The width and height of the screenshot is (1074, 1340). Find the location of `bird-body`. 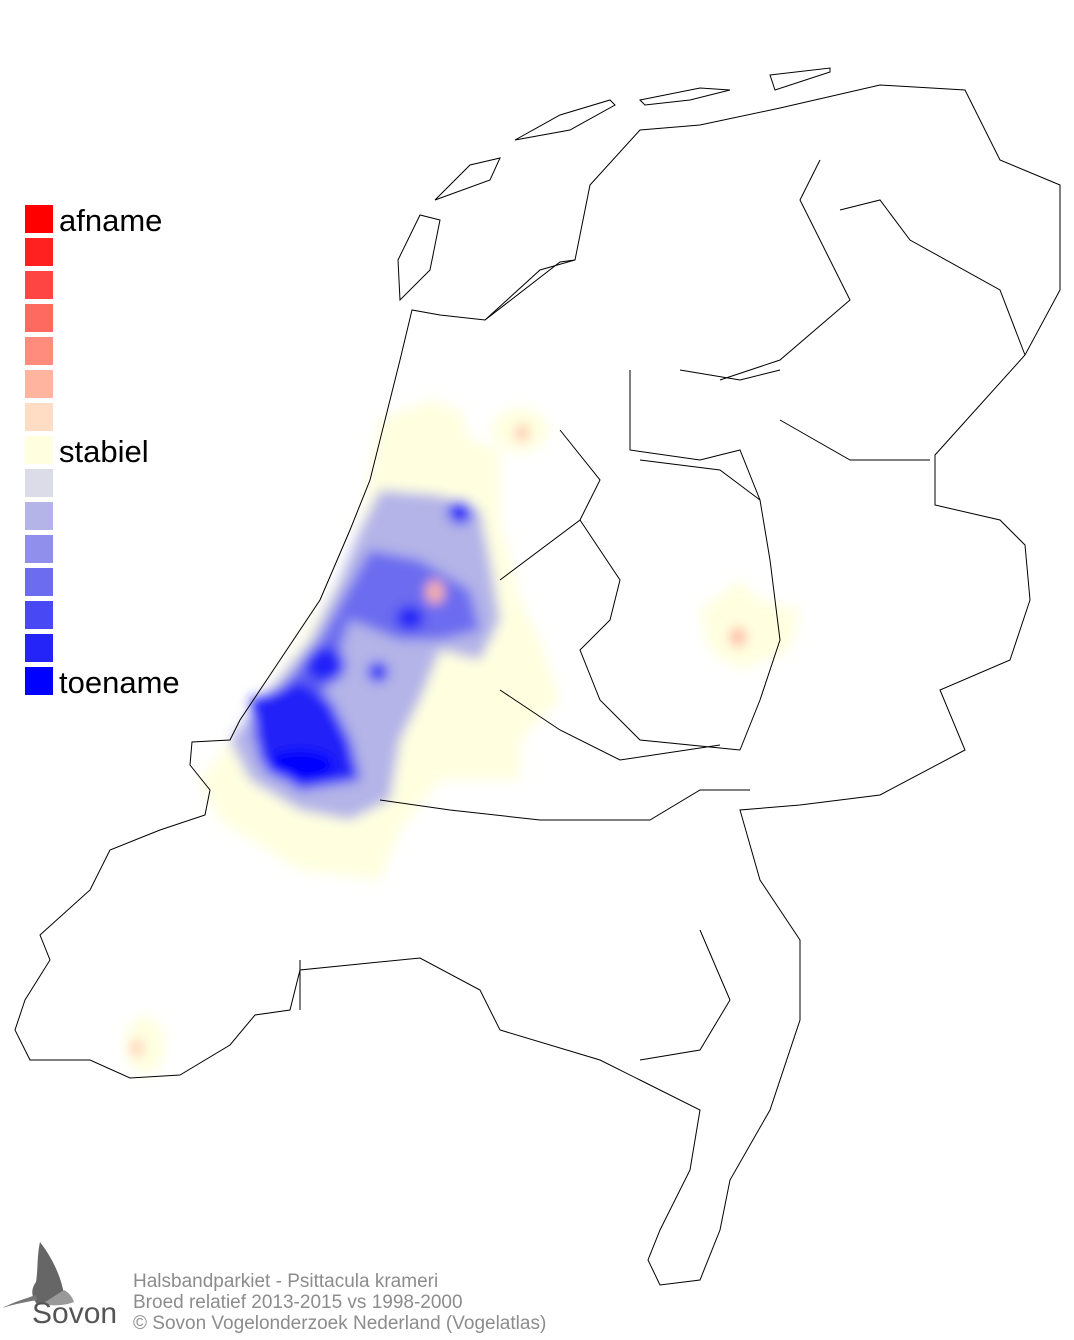

bird-body is located at coordinates (58, 1298).